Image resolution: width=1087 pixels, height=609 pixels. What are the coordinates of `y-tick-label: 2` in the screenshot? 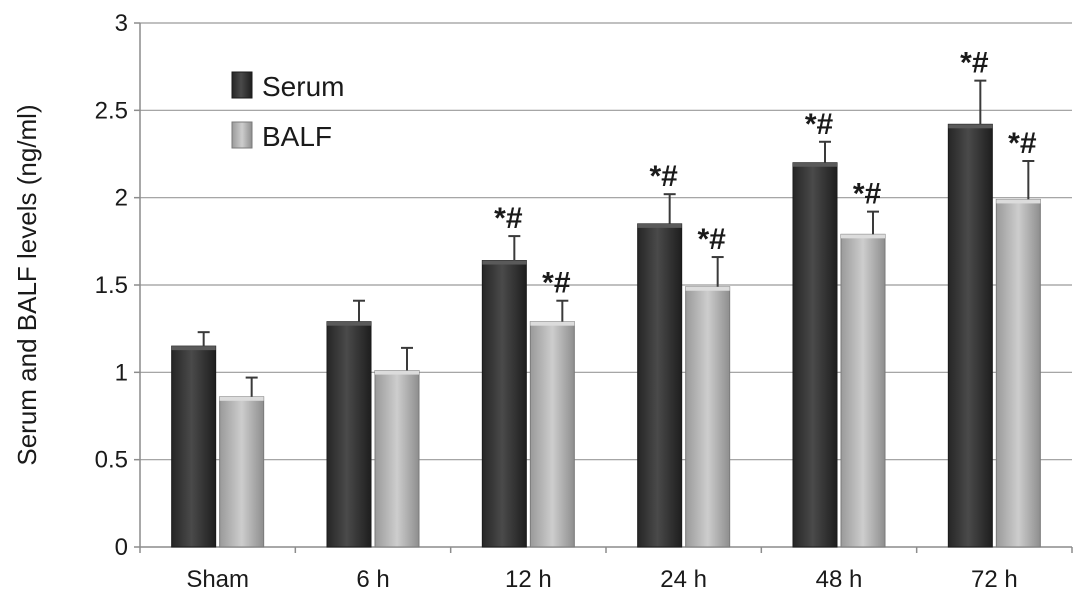 It's located at (121, 198).